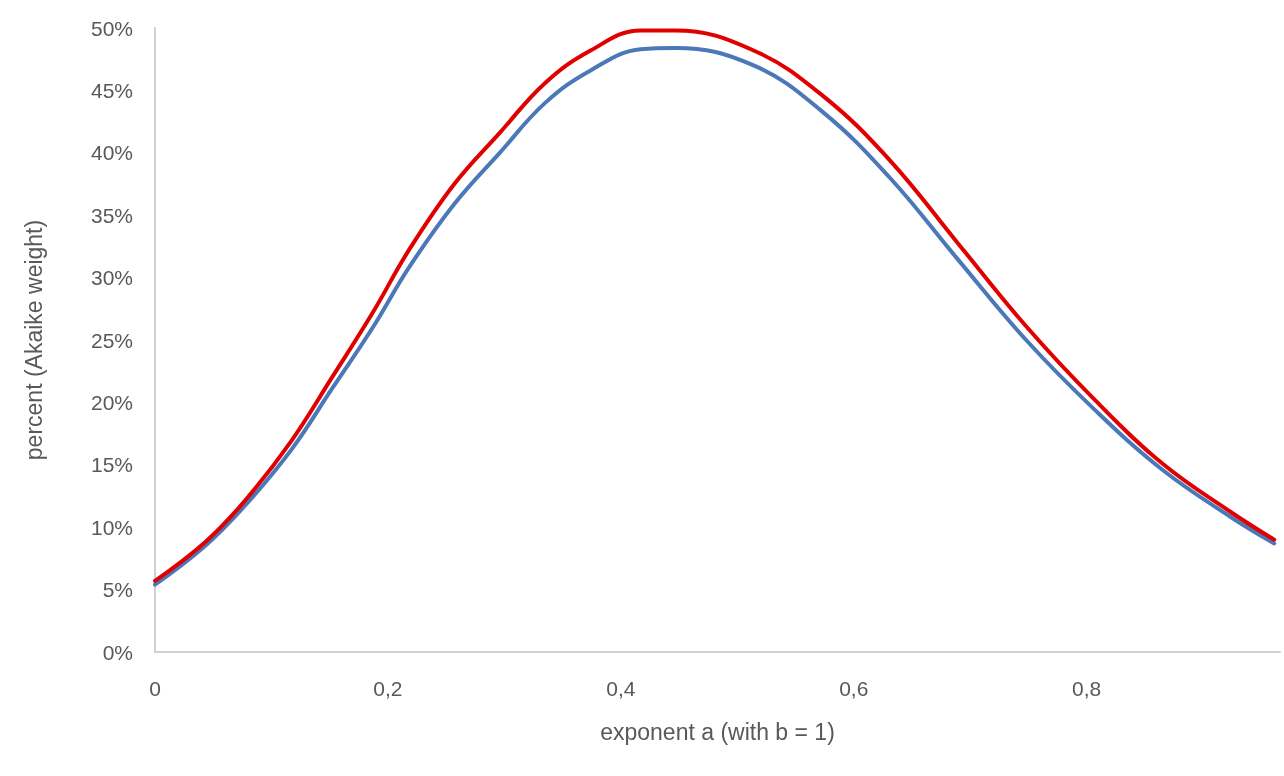  What do you see at coordinates (155, 688) in the screenshot?
I see `x-tick-label: 0` at bounding box center [155, 688].